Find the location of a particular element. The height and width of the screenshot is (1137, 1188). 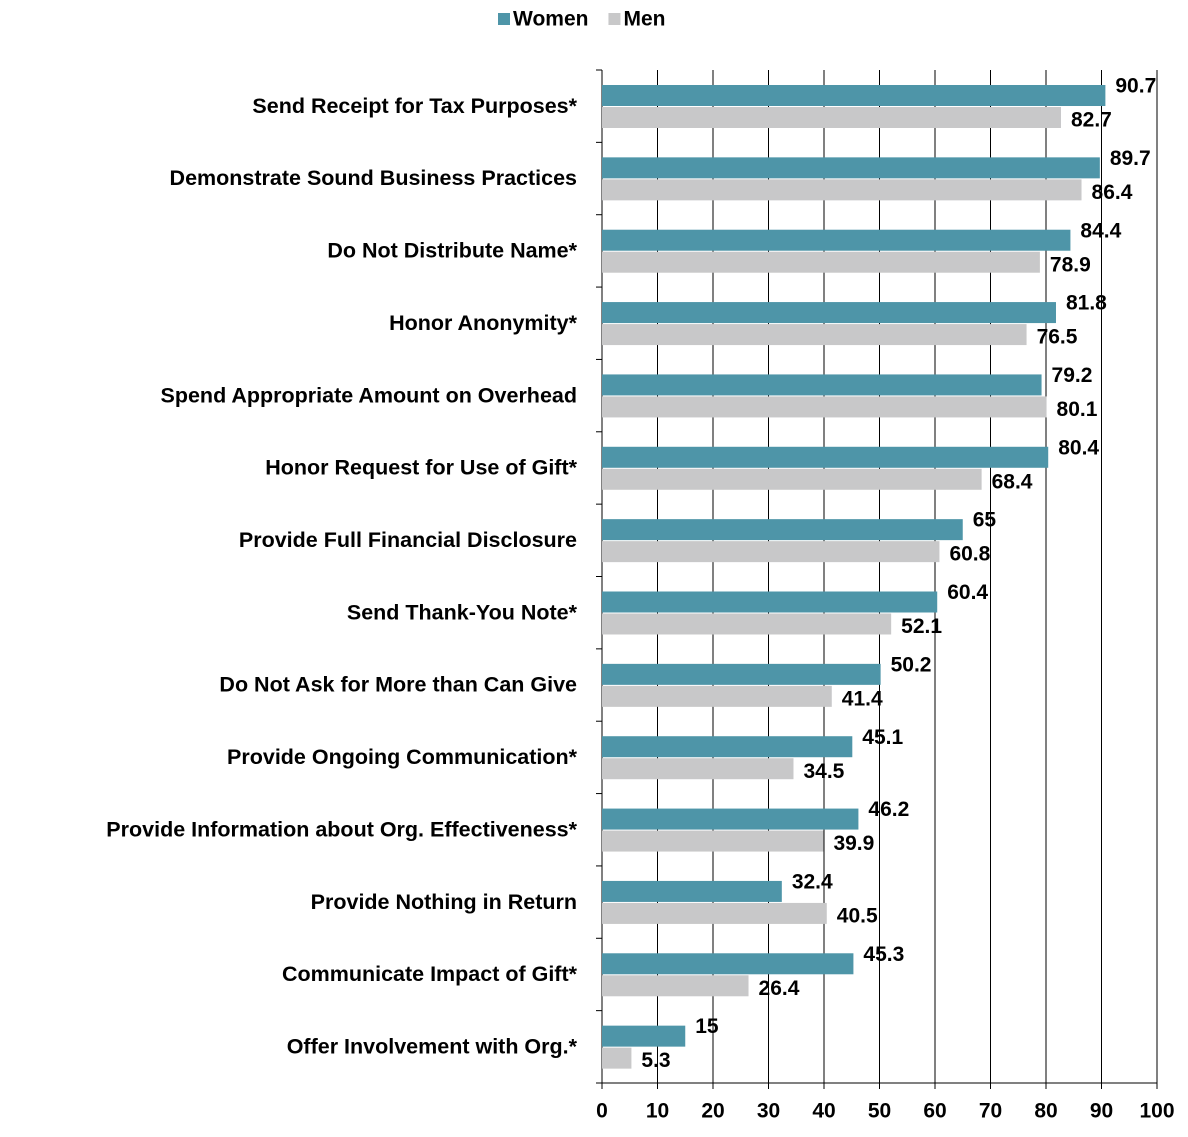

value-label: 52.1 is located at coordinates (921, 626).